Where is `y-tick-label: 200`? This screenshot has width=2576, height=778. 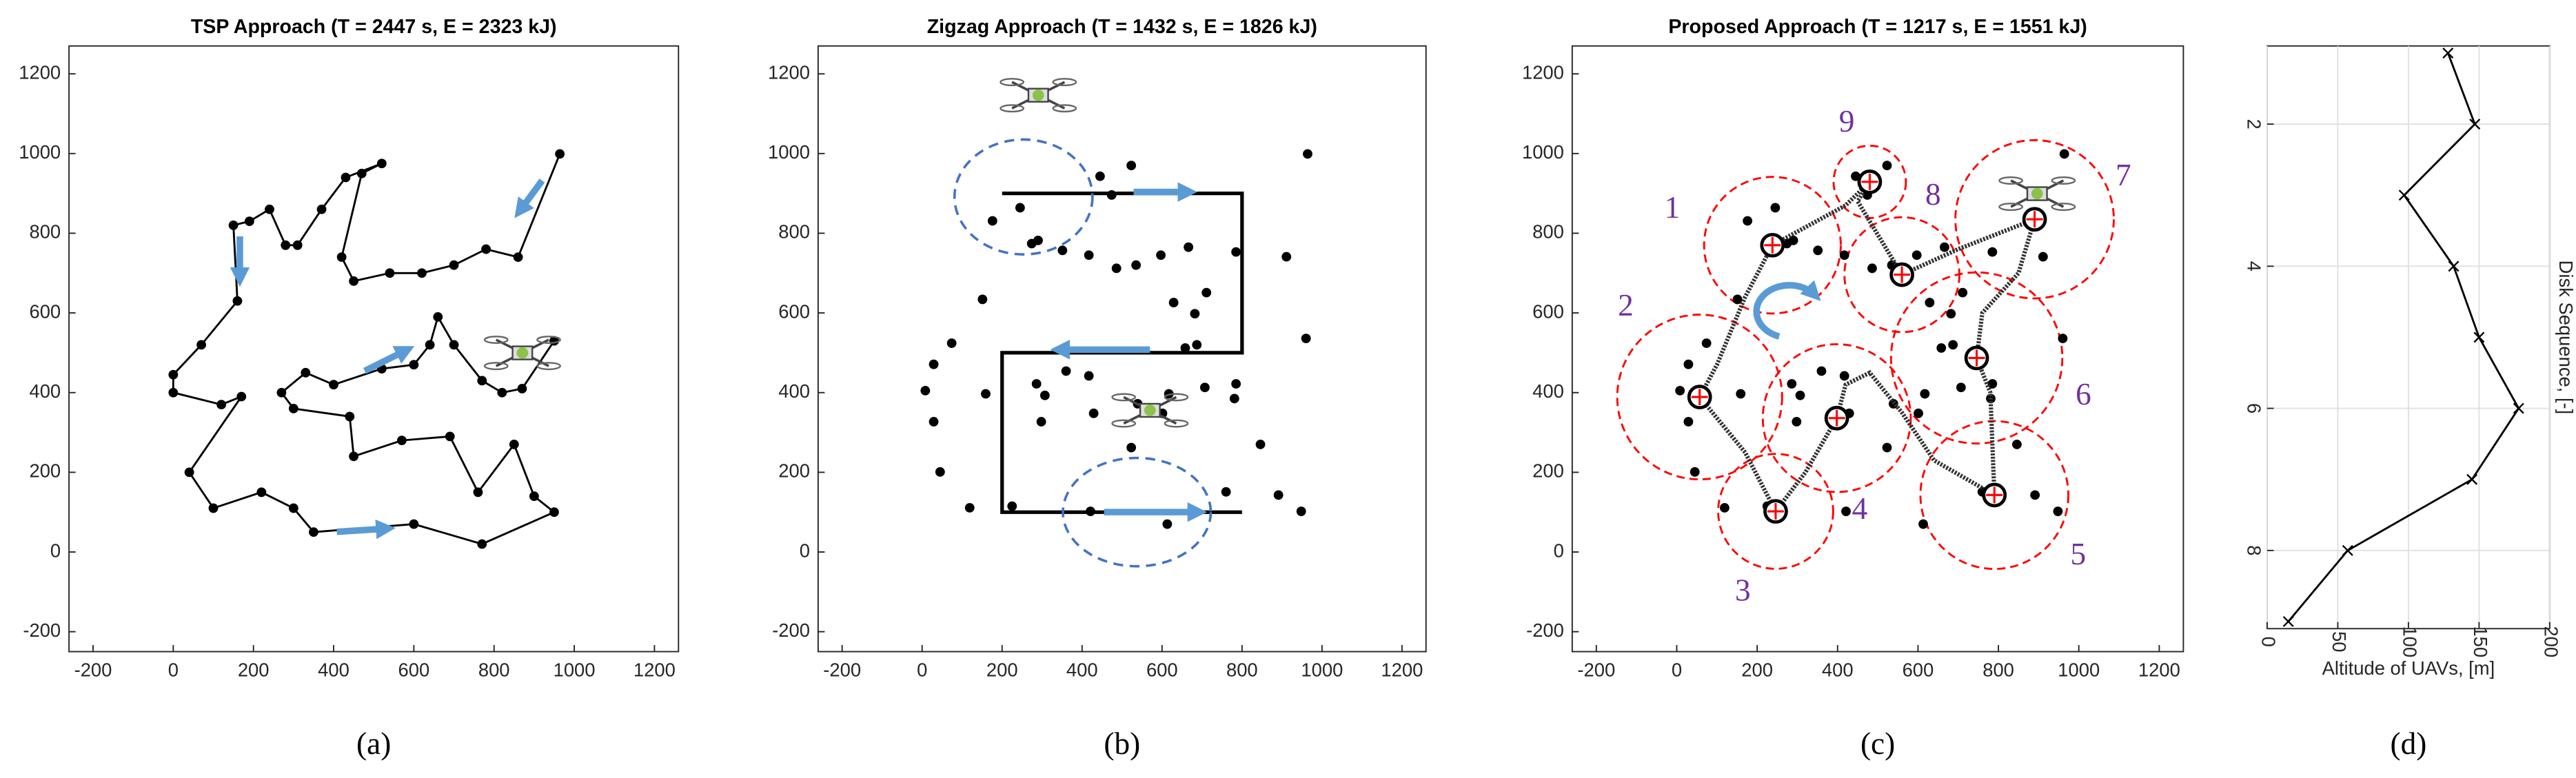
y-tick-label: 200 is located at coordinates (1548, 471).